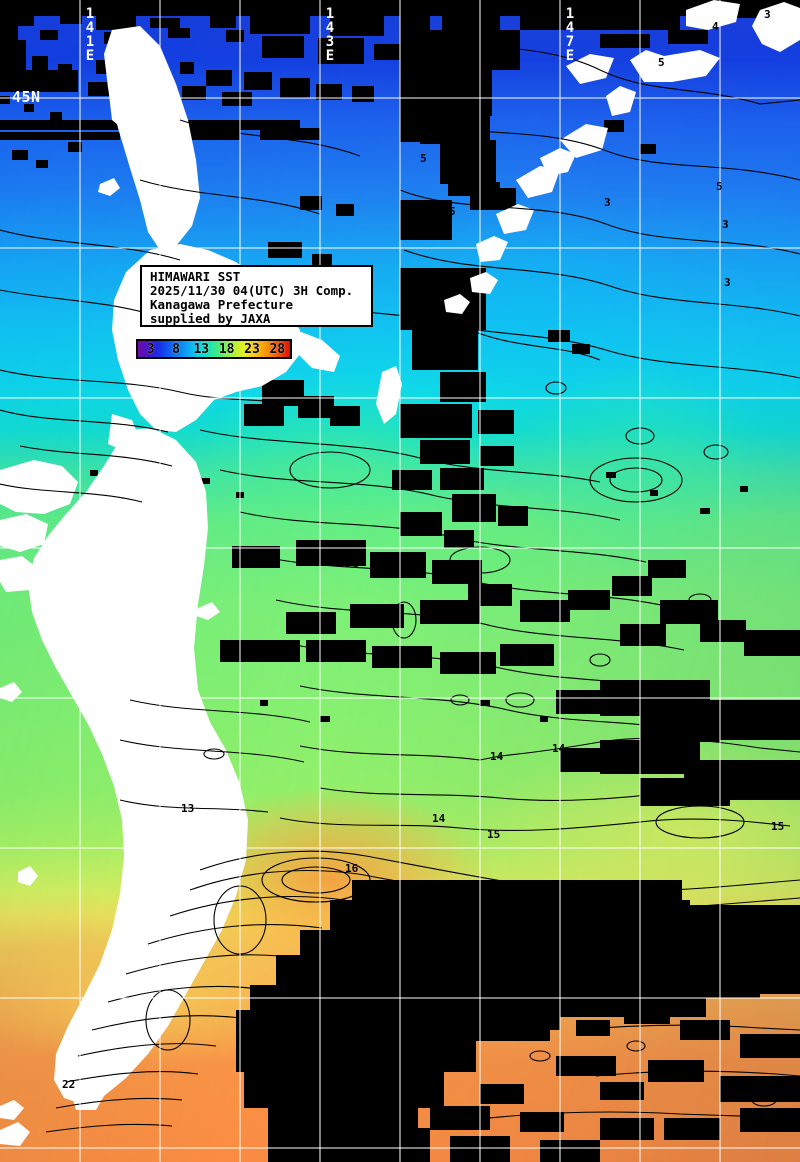  I want to click on longitude-label-147e: 147E, so click(570, 34).